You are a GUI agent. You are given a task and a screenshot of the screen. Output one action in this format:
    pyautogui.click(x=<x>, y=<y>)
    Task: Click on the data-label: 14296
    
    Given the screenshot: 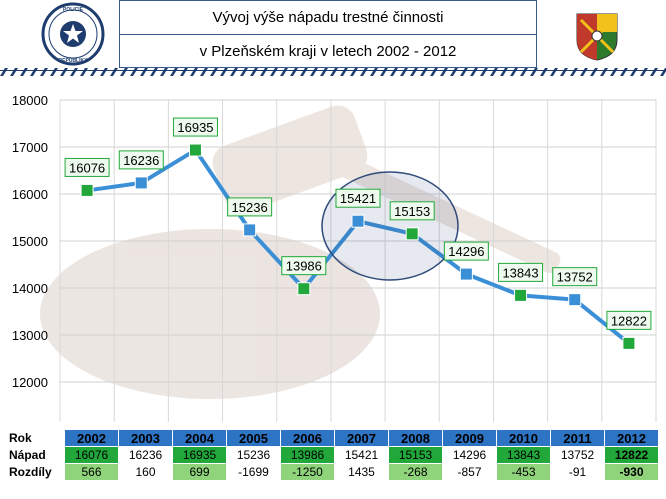 What is the action you would take?
    pyautogui.click(x=466, y=251)
    